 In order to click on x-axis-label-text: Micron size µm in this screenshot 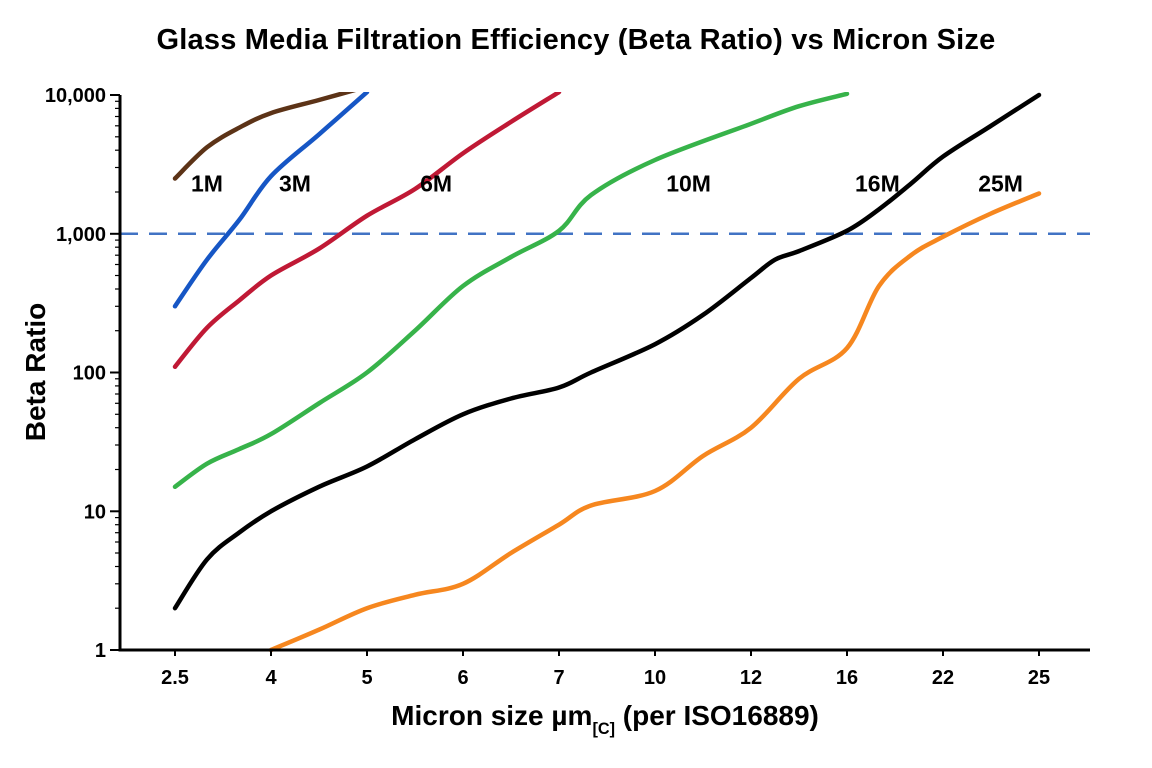, I will do `click(492, 715)`.